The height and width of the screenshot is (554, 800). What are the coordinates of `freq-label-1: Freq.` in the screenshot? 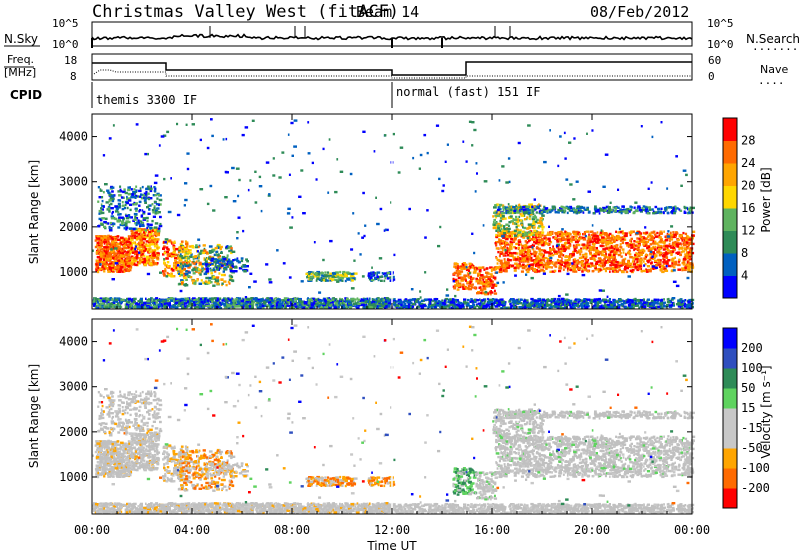 It's located at (20, 59).